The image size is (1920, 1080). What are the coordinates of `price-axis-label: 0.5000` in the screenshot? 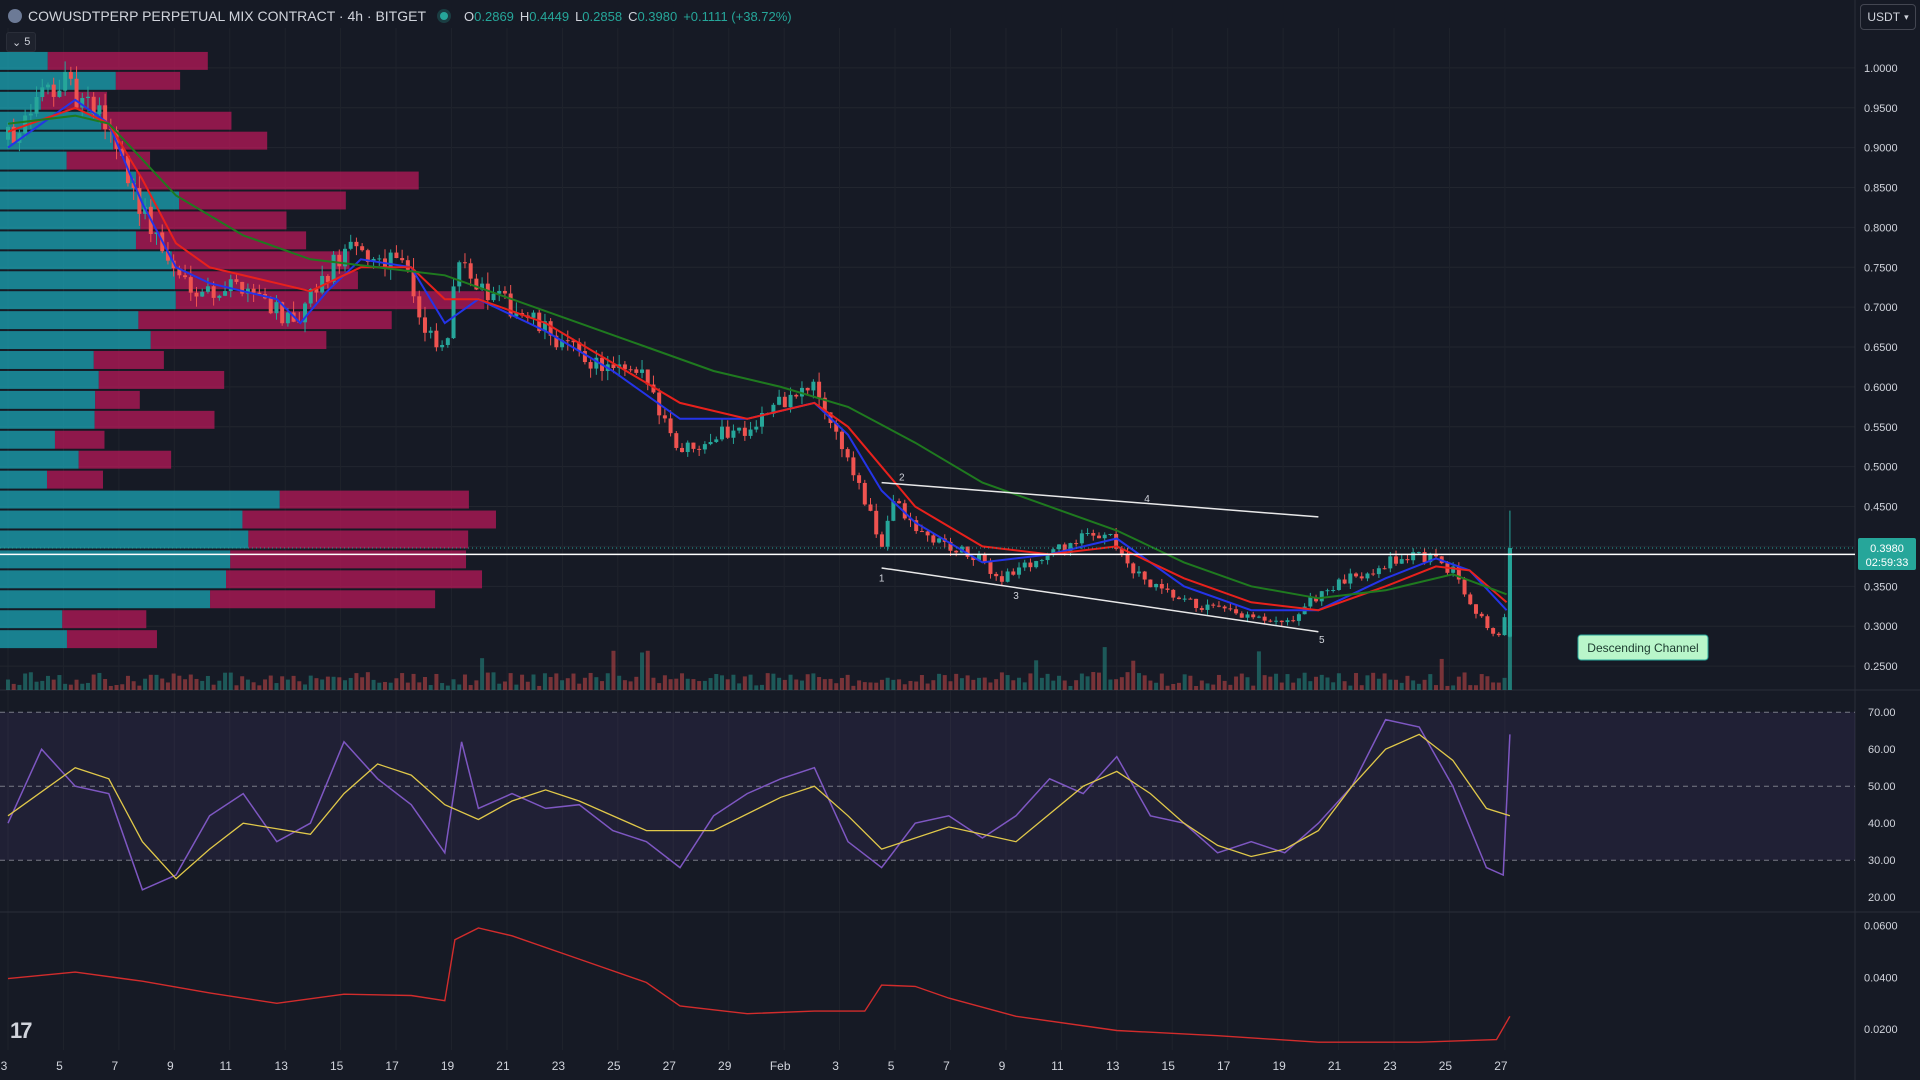 It's located at (1881, 468).